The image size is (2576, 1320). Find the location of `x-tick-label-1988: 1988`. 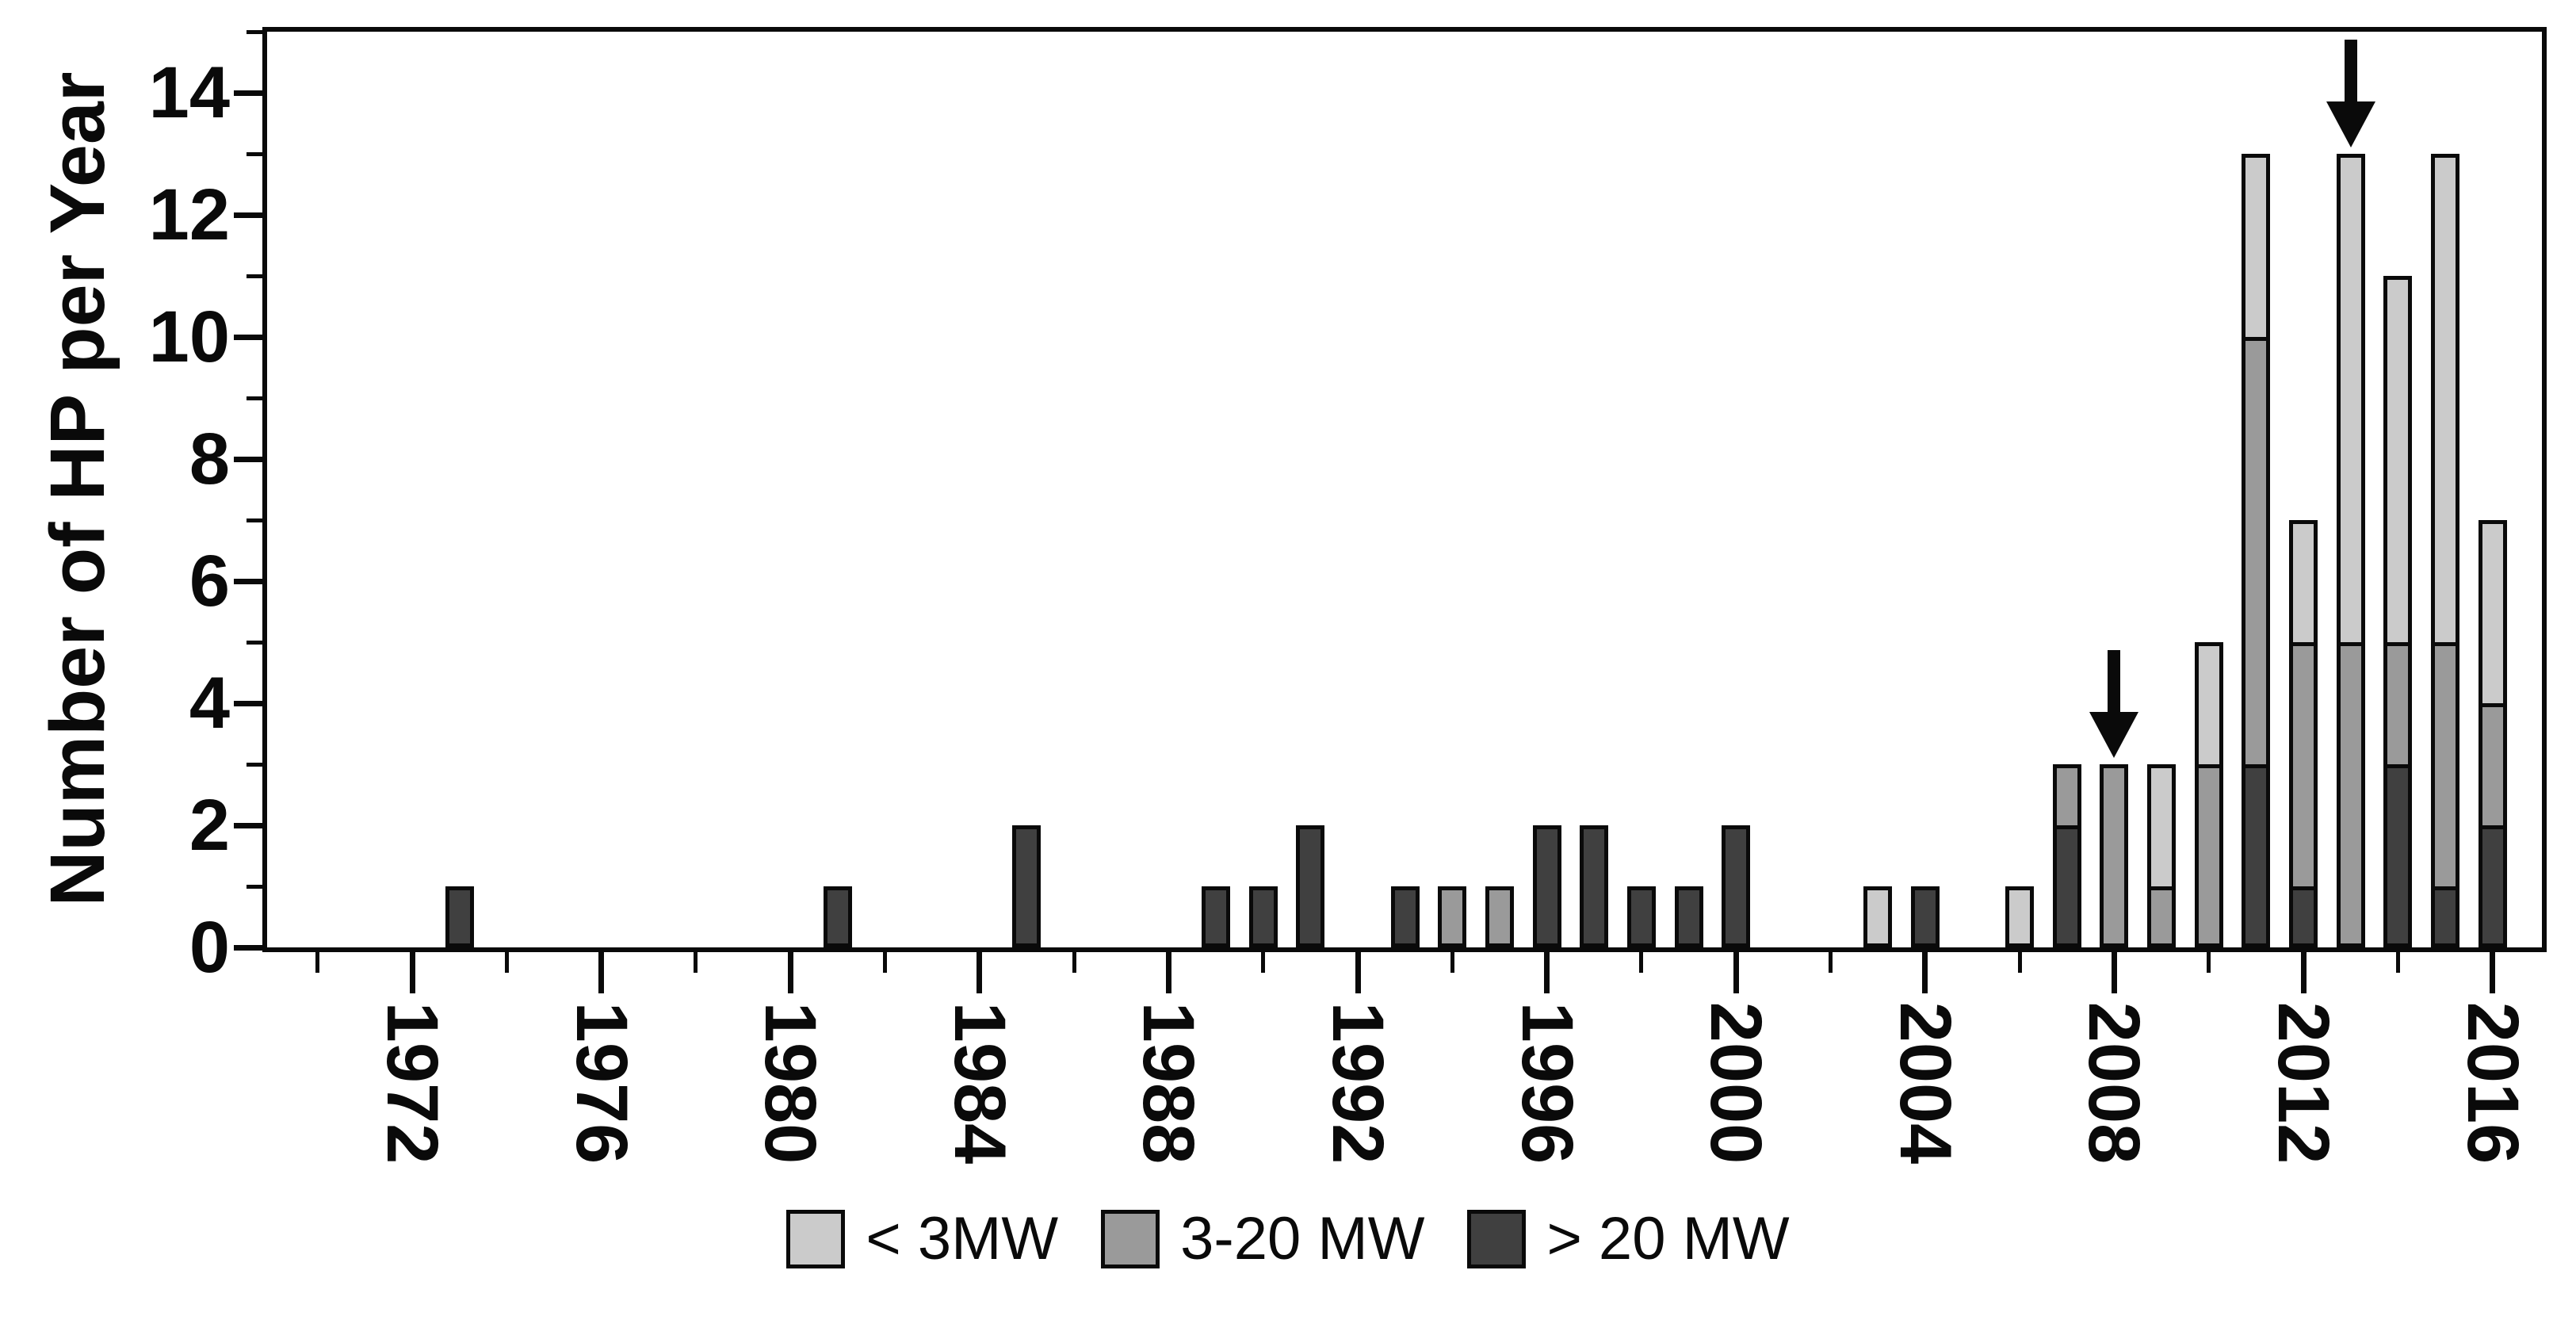

x-tick-label-1988: 1988 is located at coordinates (1169, 1083).